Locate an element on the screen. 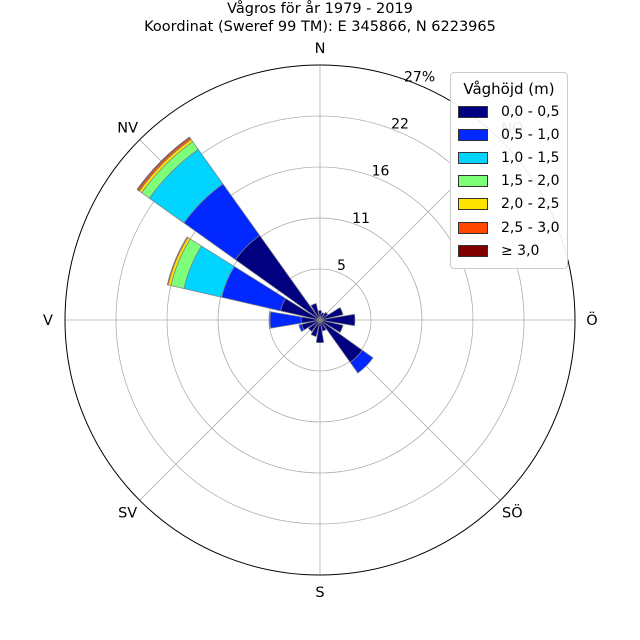 The width and height of the screenshot is (640, 640). legend-label: 0,5 - 1,0 is located at coordinates (530, 134).